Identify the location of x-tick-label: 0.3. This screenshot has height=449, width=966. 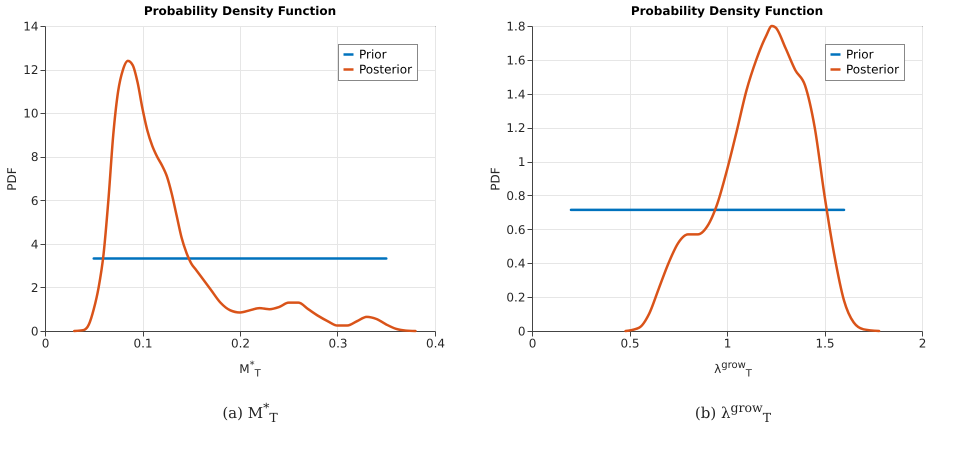
(338, 343).